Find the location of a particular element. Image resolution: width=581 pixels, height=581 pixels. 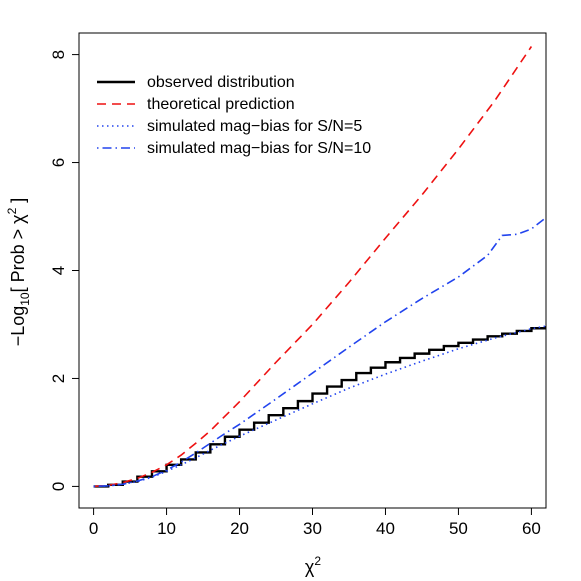

legend-label-2: simulated mag−bias for S/N=5 is located at coordinates (254, 126).